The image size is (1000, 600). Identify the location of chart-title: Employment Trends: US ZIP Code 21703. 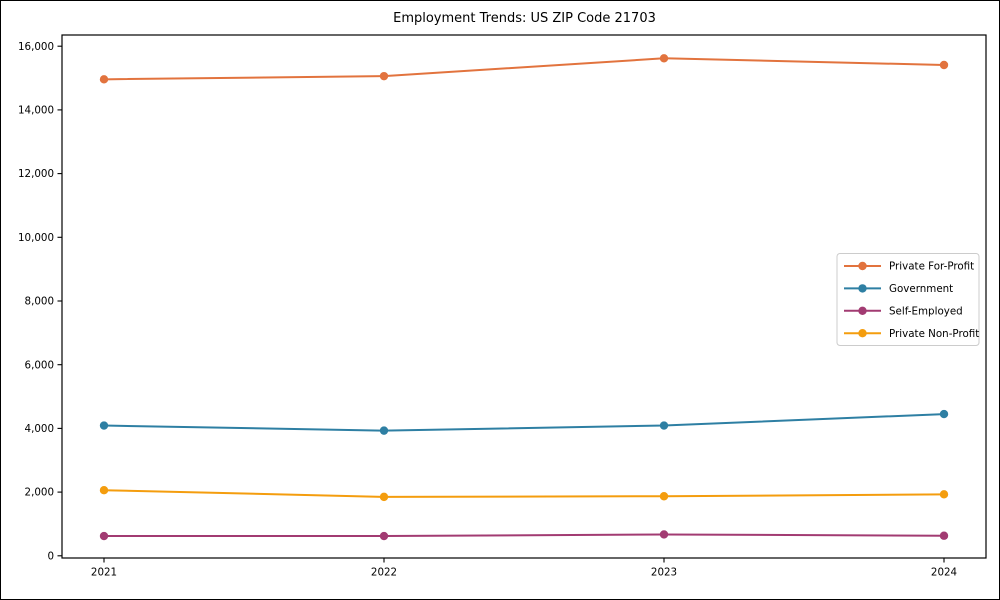
(524, 18).